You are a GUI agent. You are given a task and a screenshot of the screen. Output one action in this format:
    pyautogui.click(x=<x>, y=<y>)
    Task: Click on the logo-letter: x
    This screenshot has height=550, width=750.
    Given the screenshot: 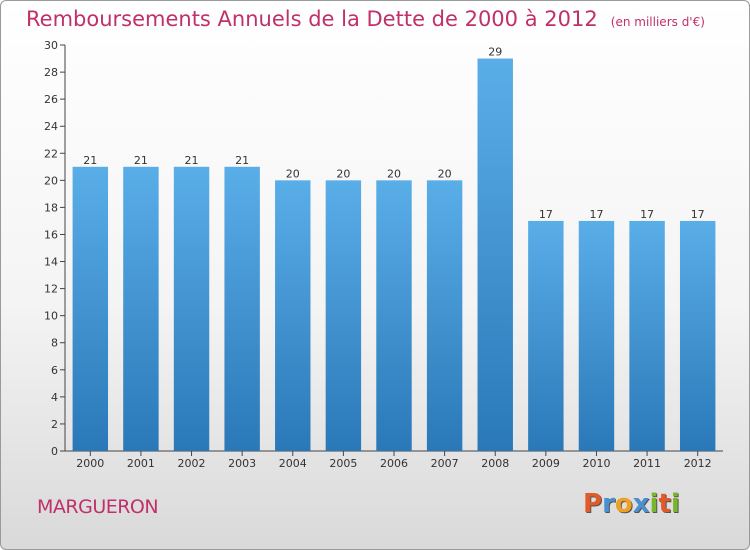 What is the action you would take?
    pyautogui.click(x=641, y=504)
    